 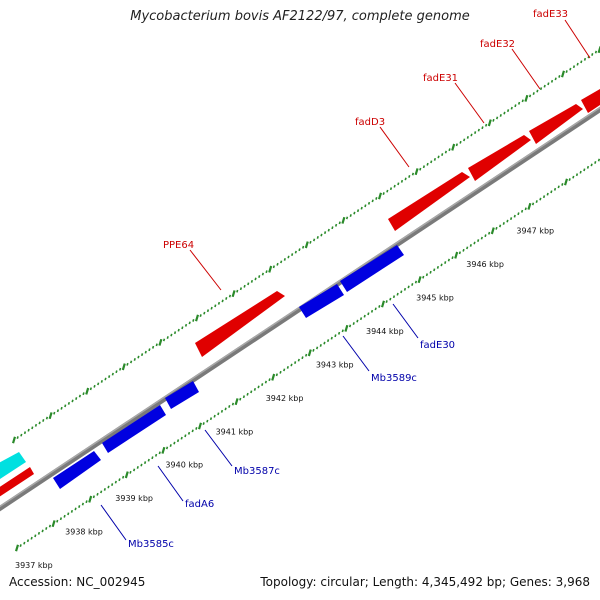 I want to click on kbp-tick-label: 3940 kbp, so click(x=184, y=465).